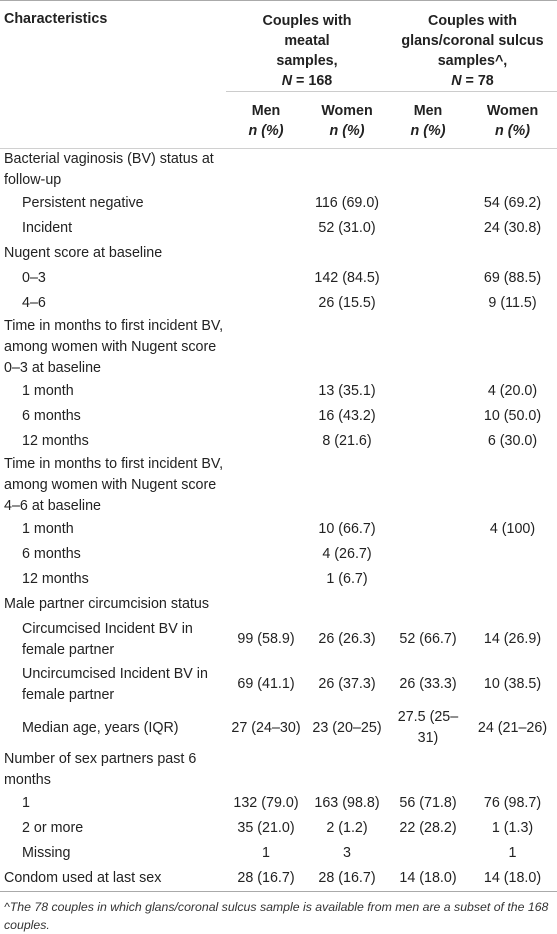 The width and height of the screenshot is (557, 934). I want to click on women-meatal-cell: 23 (20–25), so click(347, 727).